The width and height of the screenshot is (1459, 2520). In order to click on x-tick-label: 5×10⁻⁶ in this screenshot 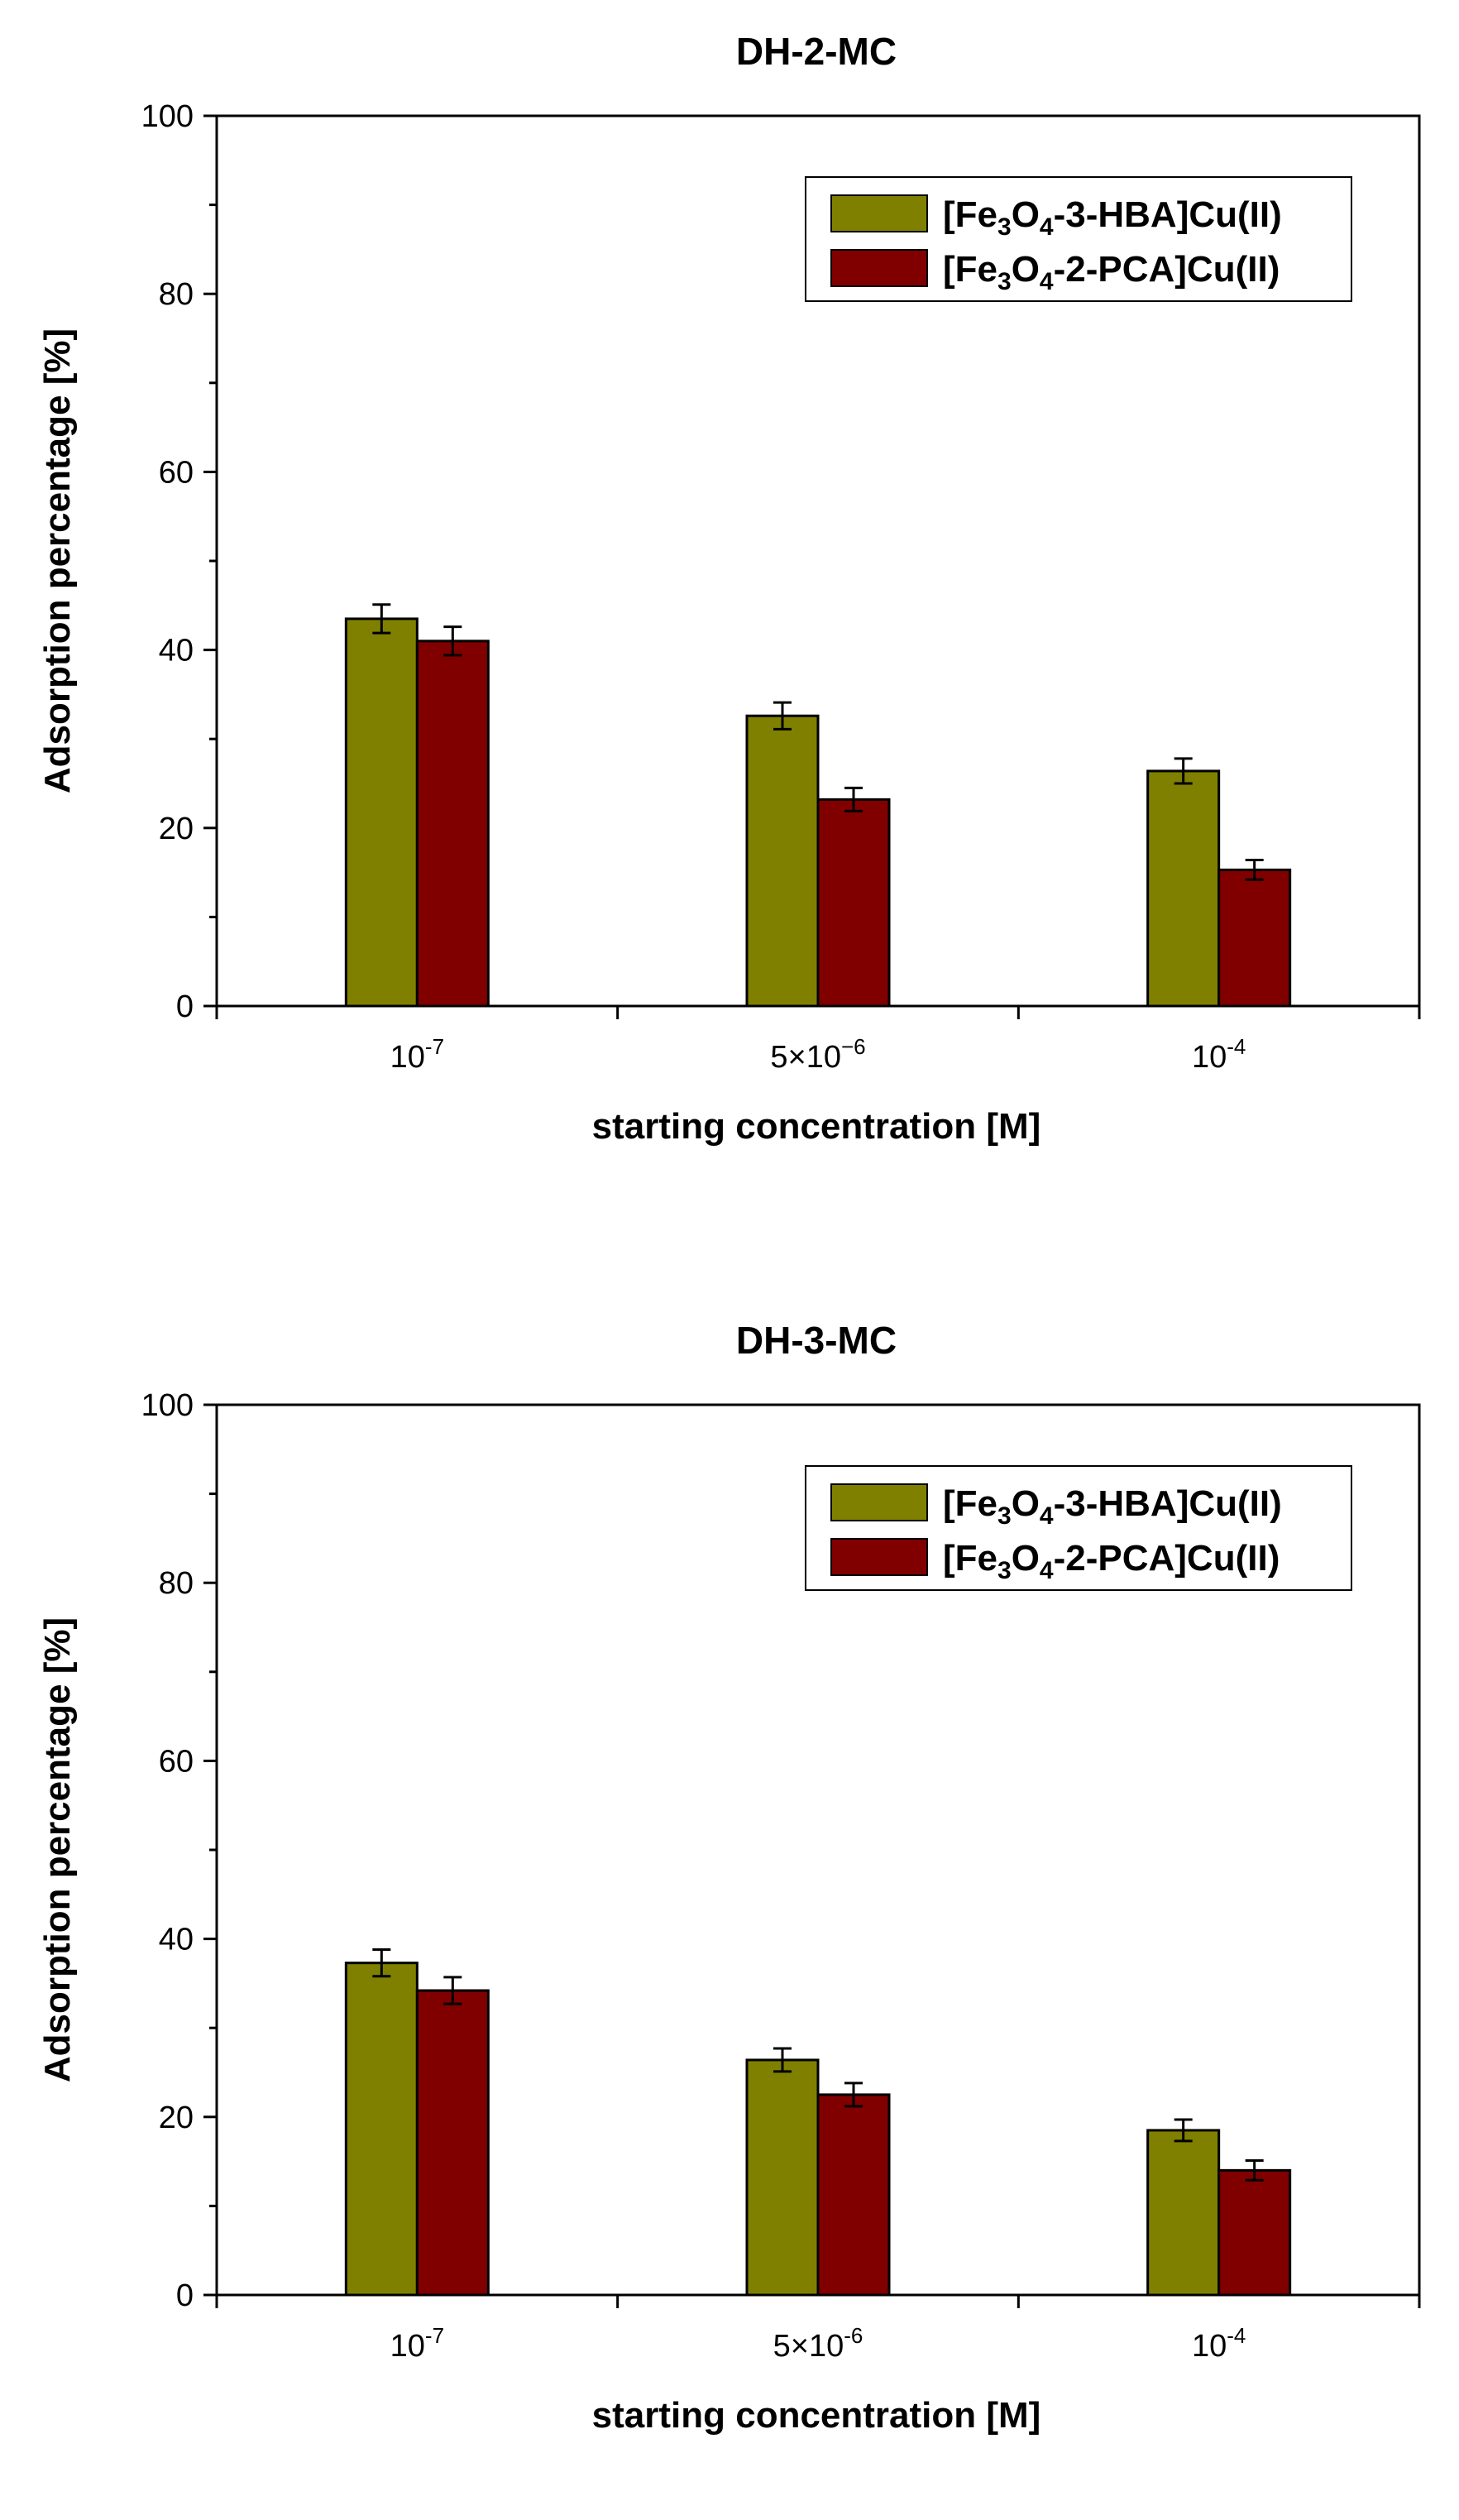, I will do `click(818, 2343)`.